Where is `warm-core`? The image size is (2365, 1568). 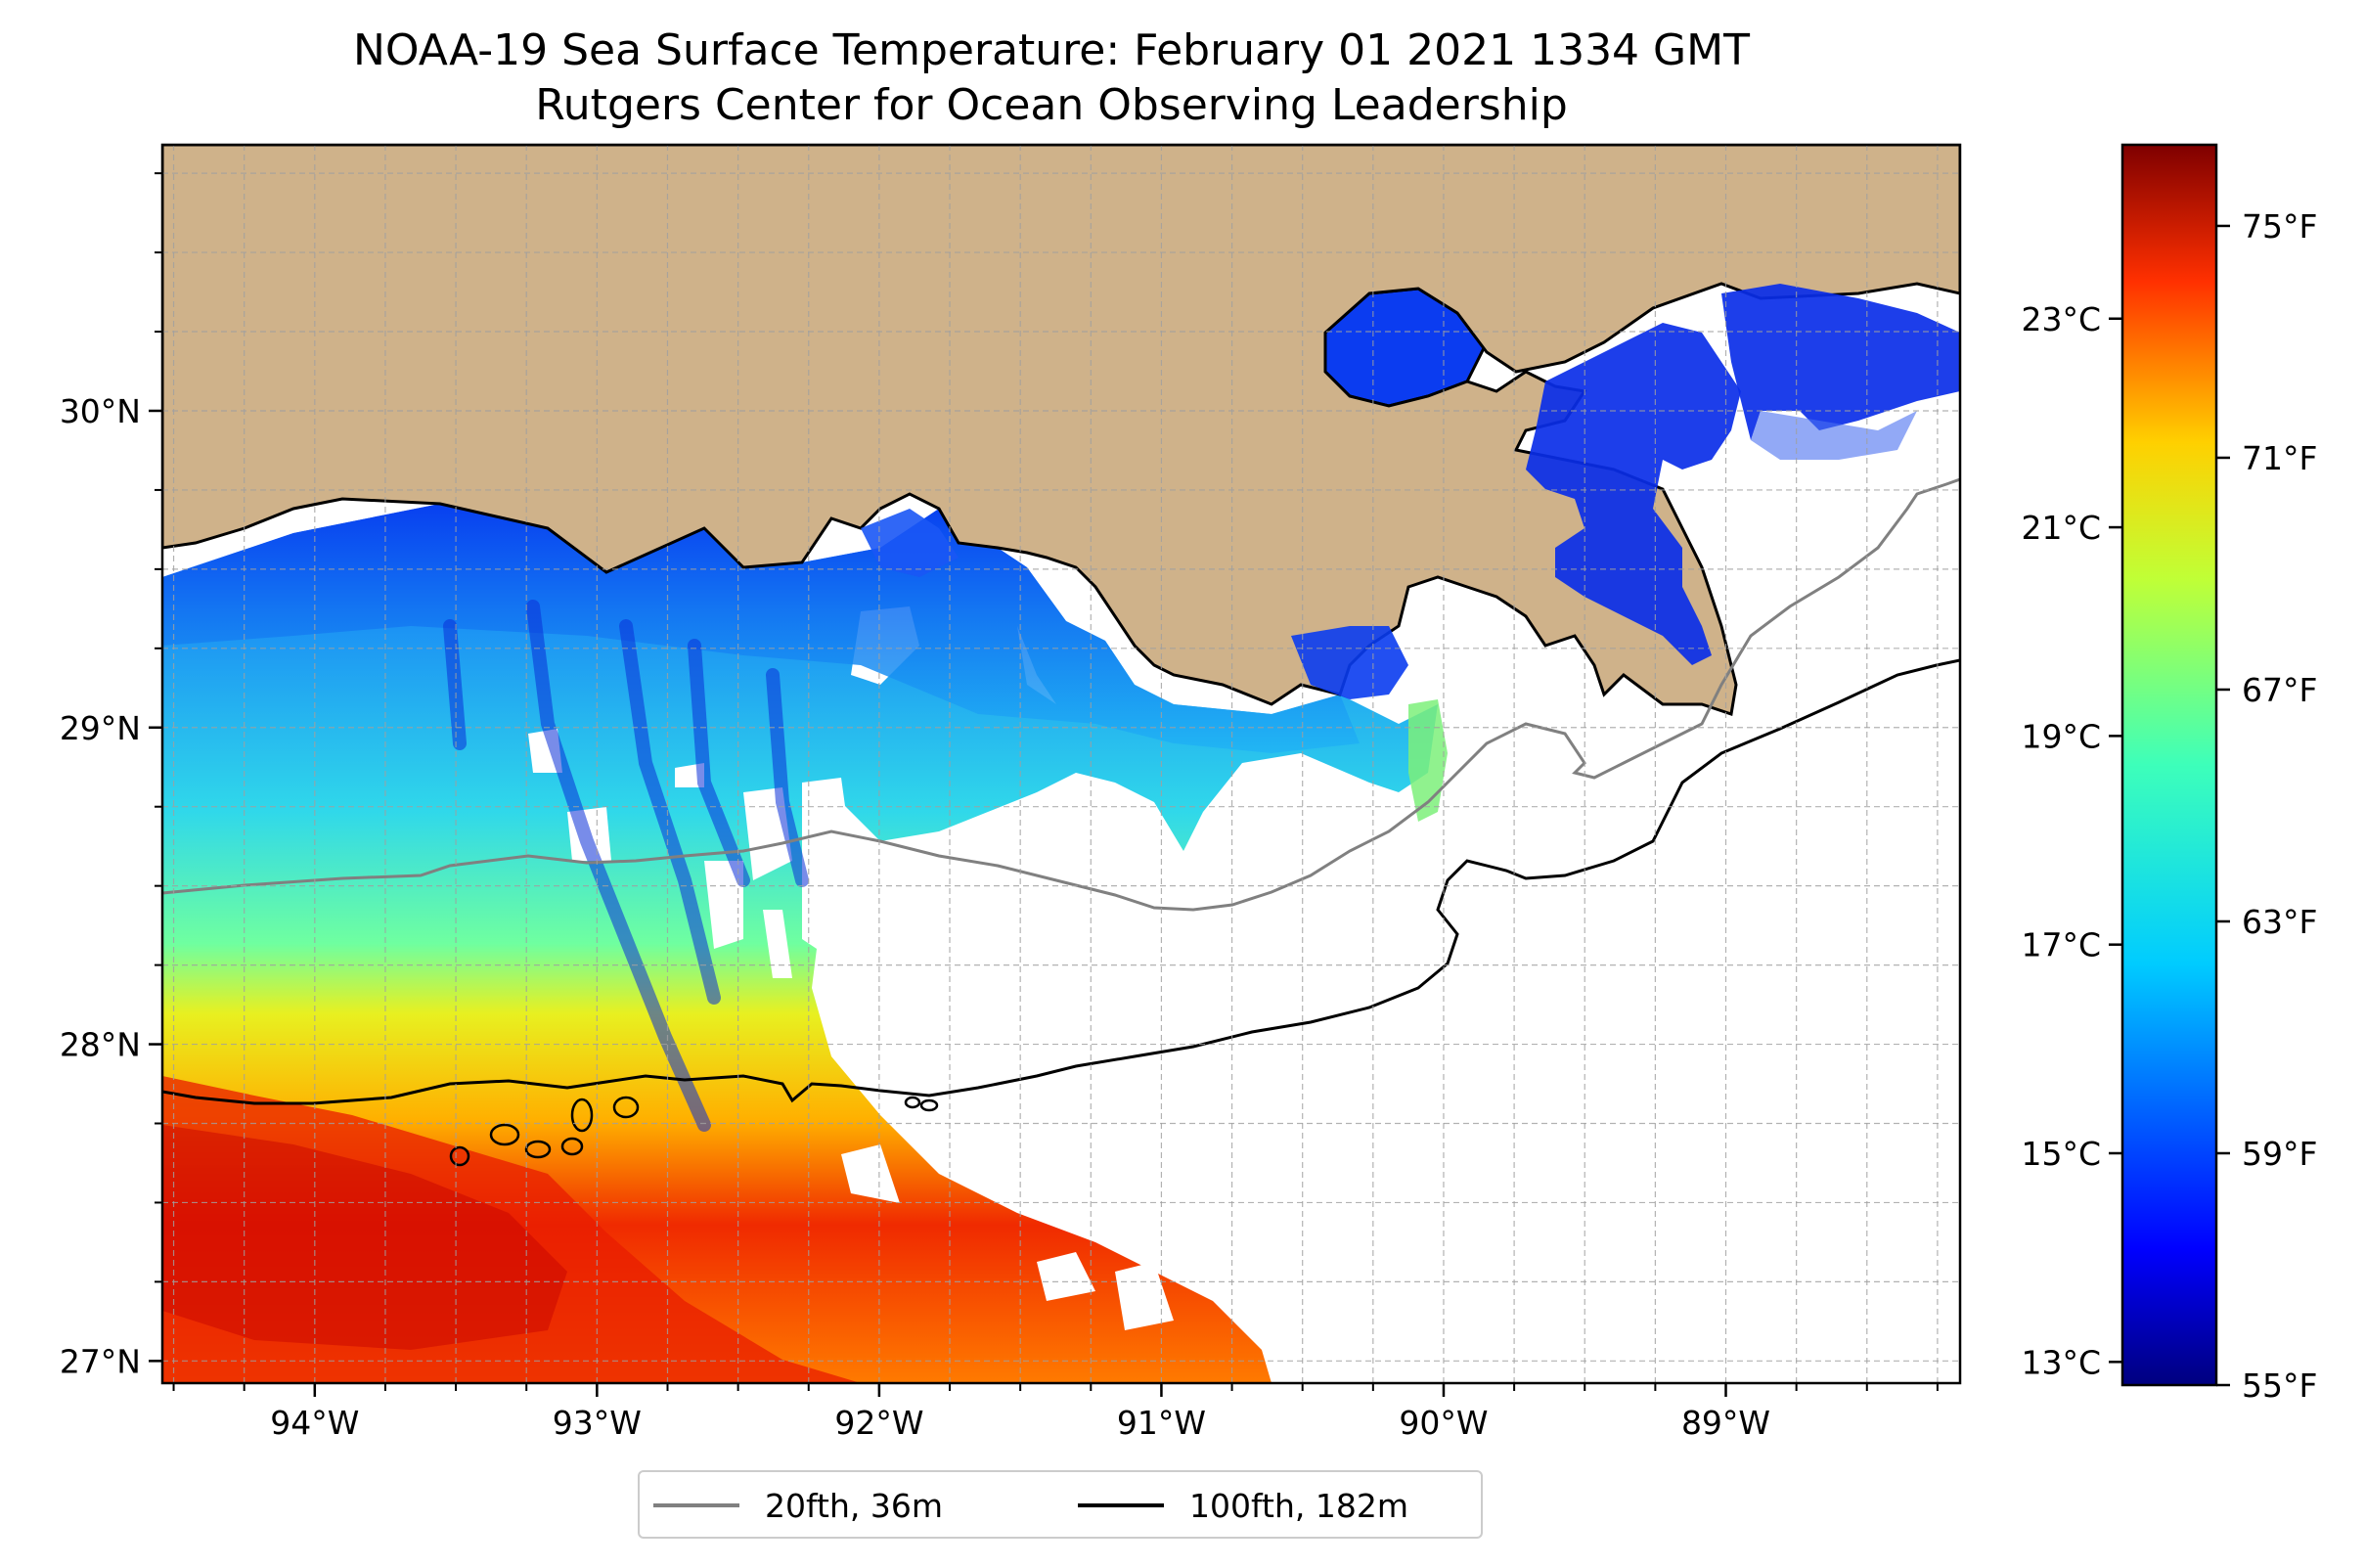
warm-core is located at coordinates (511, 1229).